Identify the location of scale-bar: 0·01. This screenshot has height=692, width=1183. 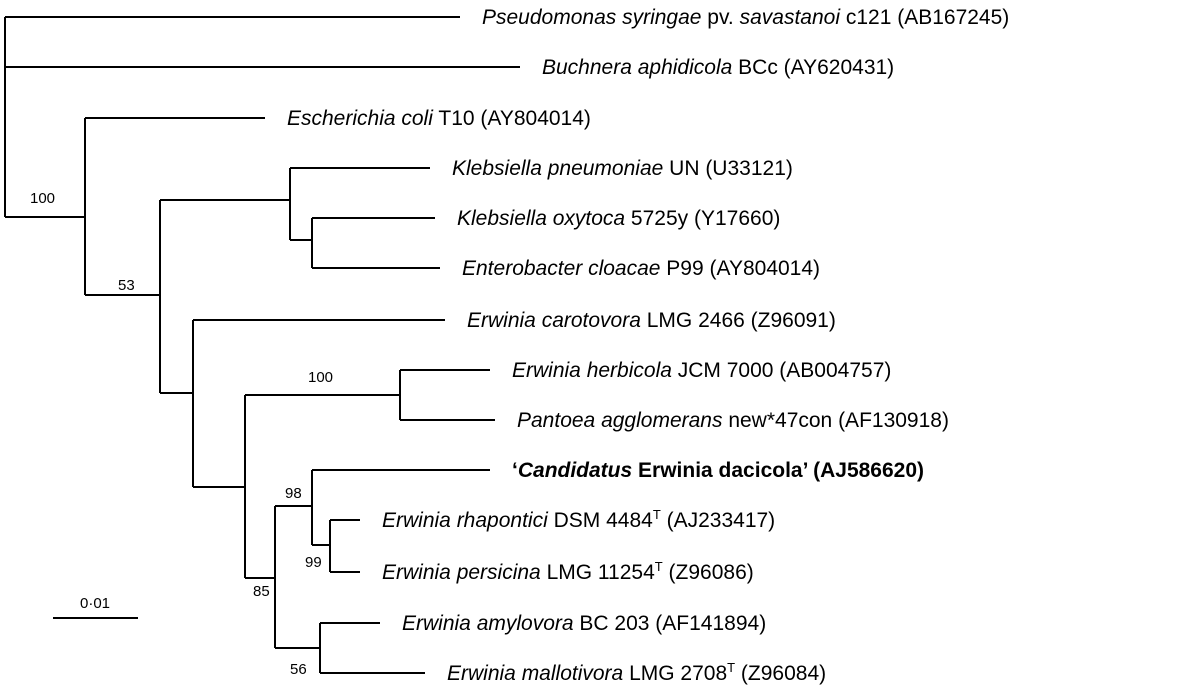
(95, 607).